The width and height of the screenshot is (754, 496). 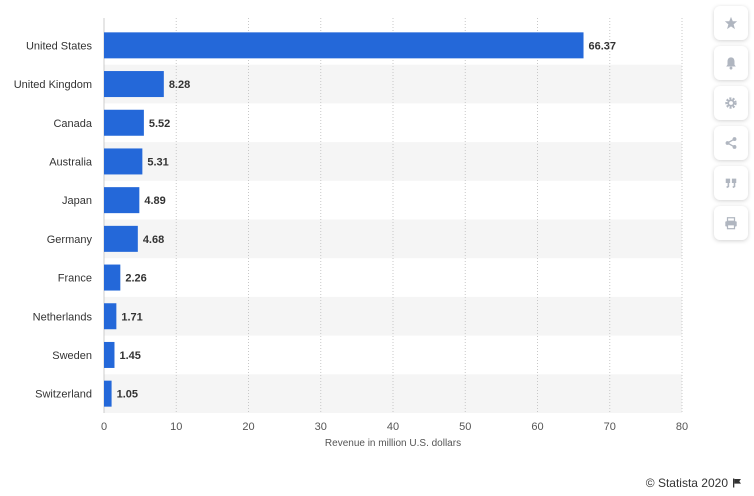 What do you see at coordinates (248, 427) in the screenshot?
I see `x-tick-label: 20` at bounding box center [248, 427].